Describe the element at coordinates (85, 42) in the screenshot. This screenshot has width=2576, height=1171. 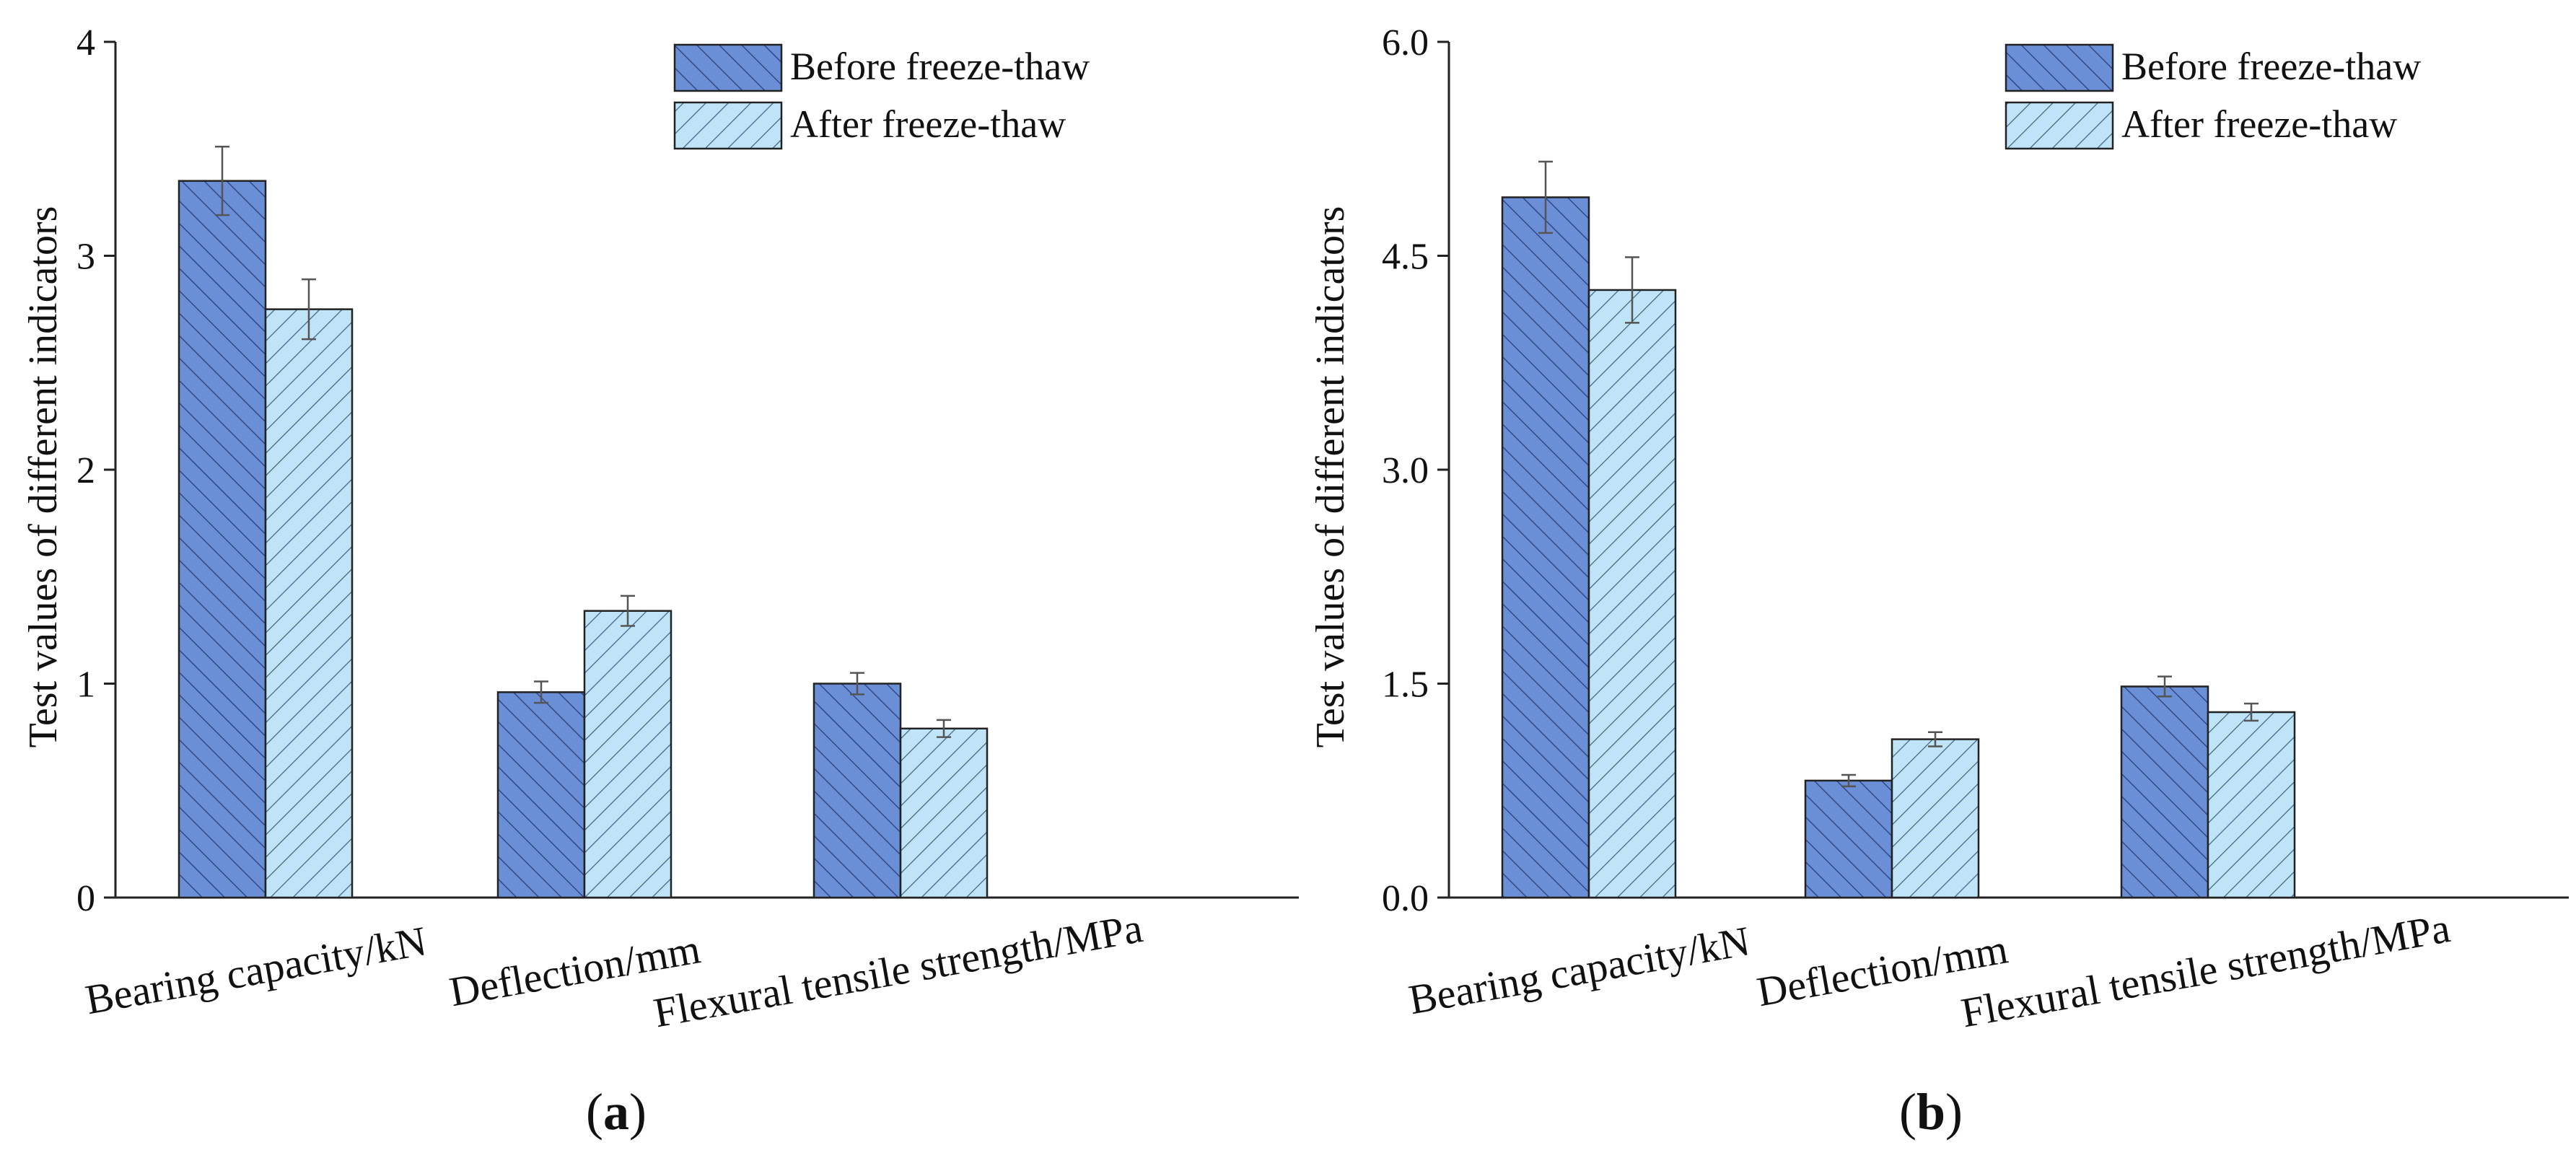
I see `y-tick-label: 4` at that location.